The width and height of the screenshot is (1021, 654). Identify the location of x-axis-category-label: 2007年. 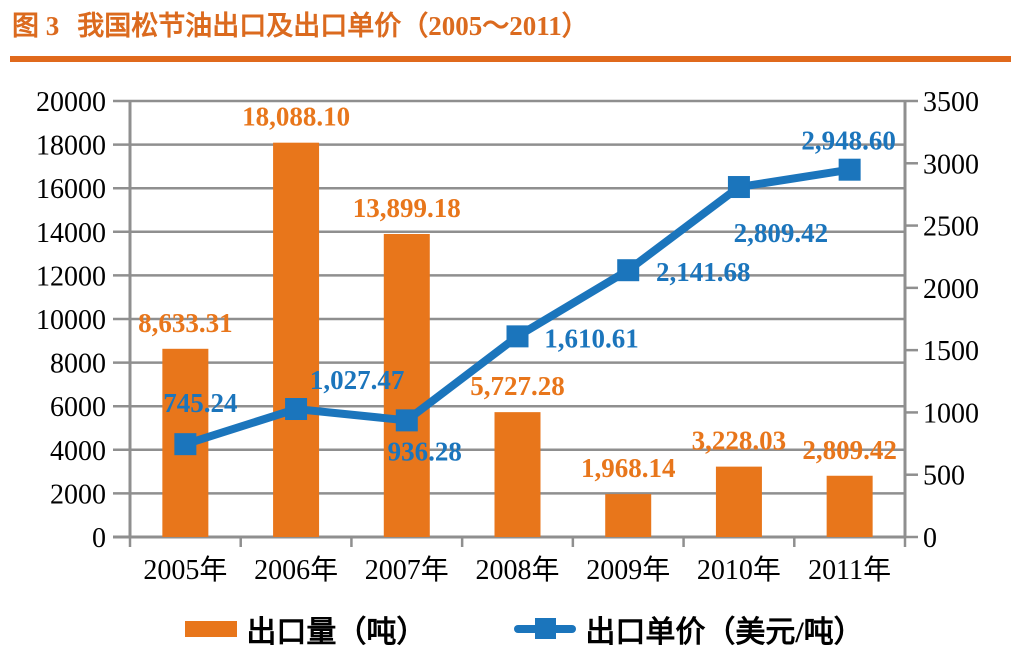
(407, 570).